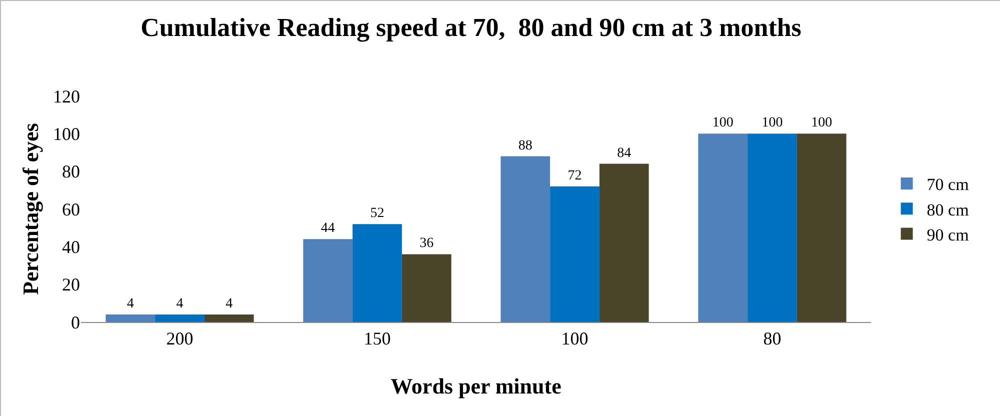 The width and height of the screenshot is (1000, 416). Describe the element at coordinates (377, 214) in the screenshot. I see `data-label: 52` at that location.